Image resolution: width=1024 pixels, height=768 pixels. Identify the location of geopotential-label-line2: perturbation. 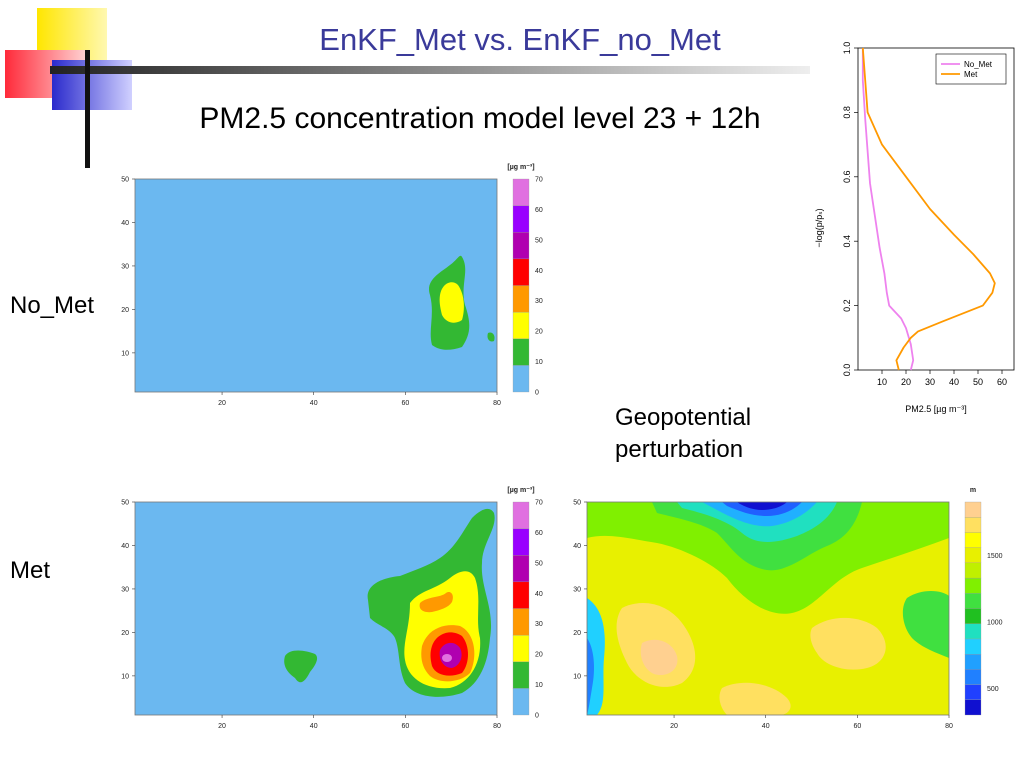
(679, 449).